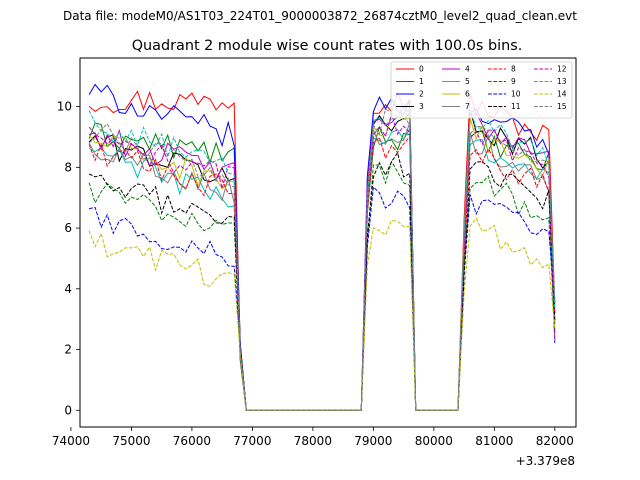 This screenshot has height=480, width=640. I want to click on legend-label-0: 0, so click(421, 69).